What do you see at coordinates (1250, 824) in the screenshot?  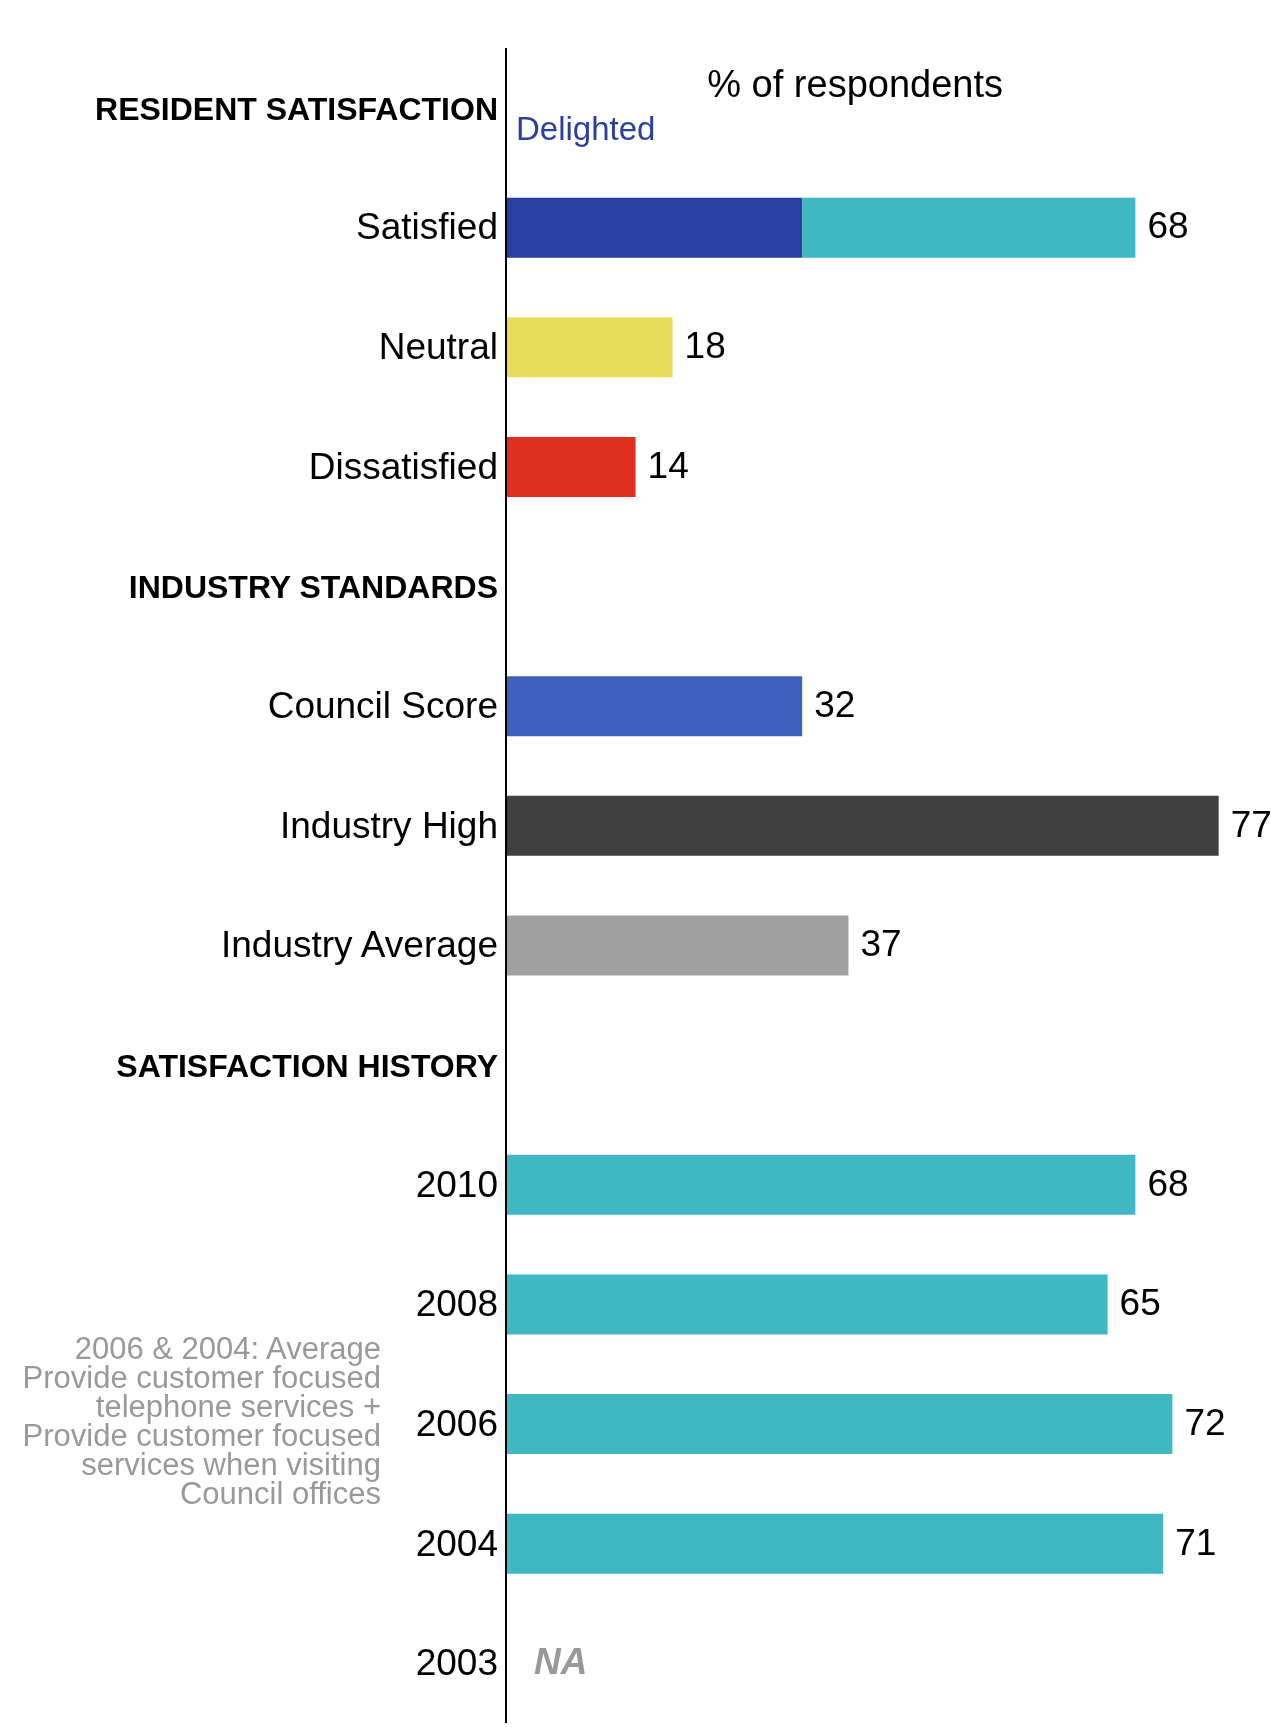 I see `data-label: 77` at bounding box center [1250, 824].